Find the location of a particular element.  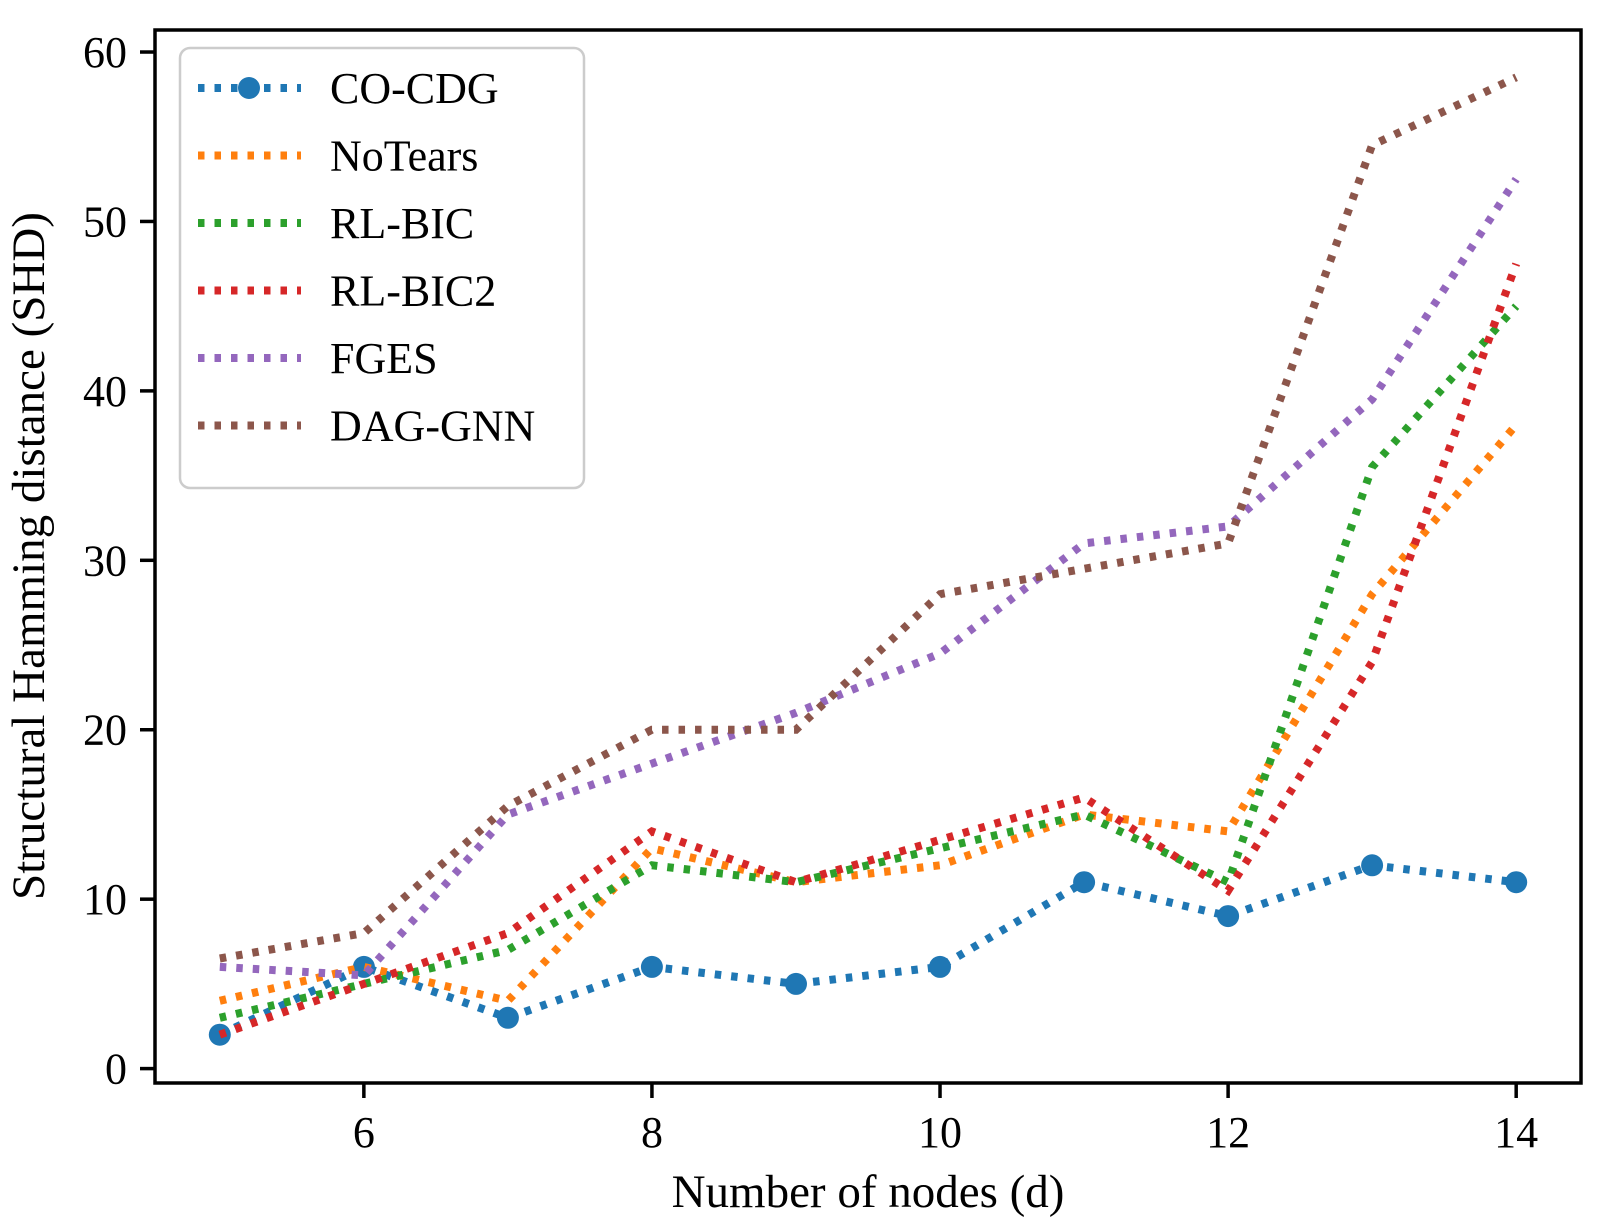

legend-label-DAG-GNN: DAG-GNN is located at coordinates (432, 426).